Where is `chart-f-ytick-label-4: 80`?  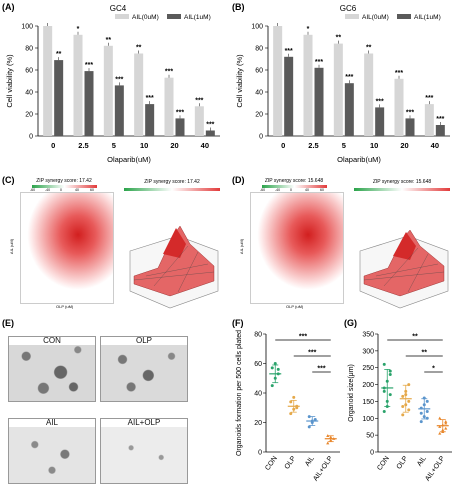
chart-f-ytick-label-4: 80 is located at coordinates (258, 335).